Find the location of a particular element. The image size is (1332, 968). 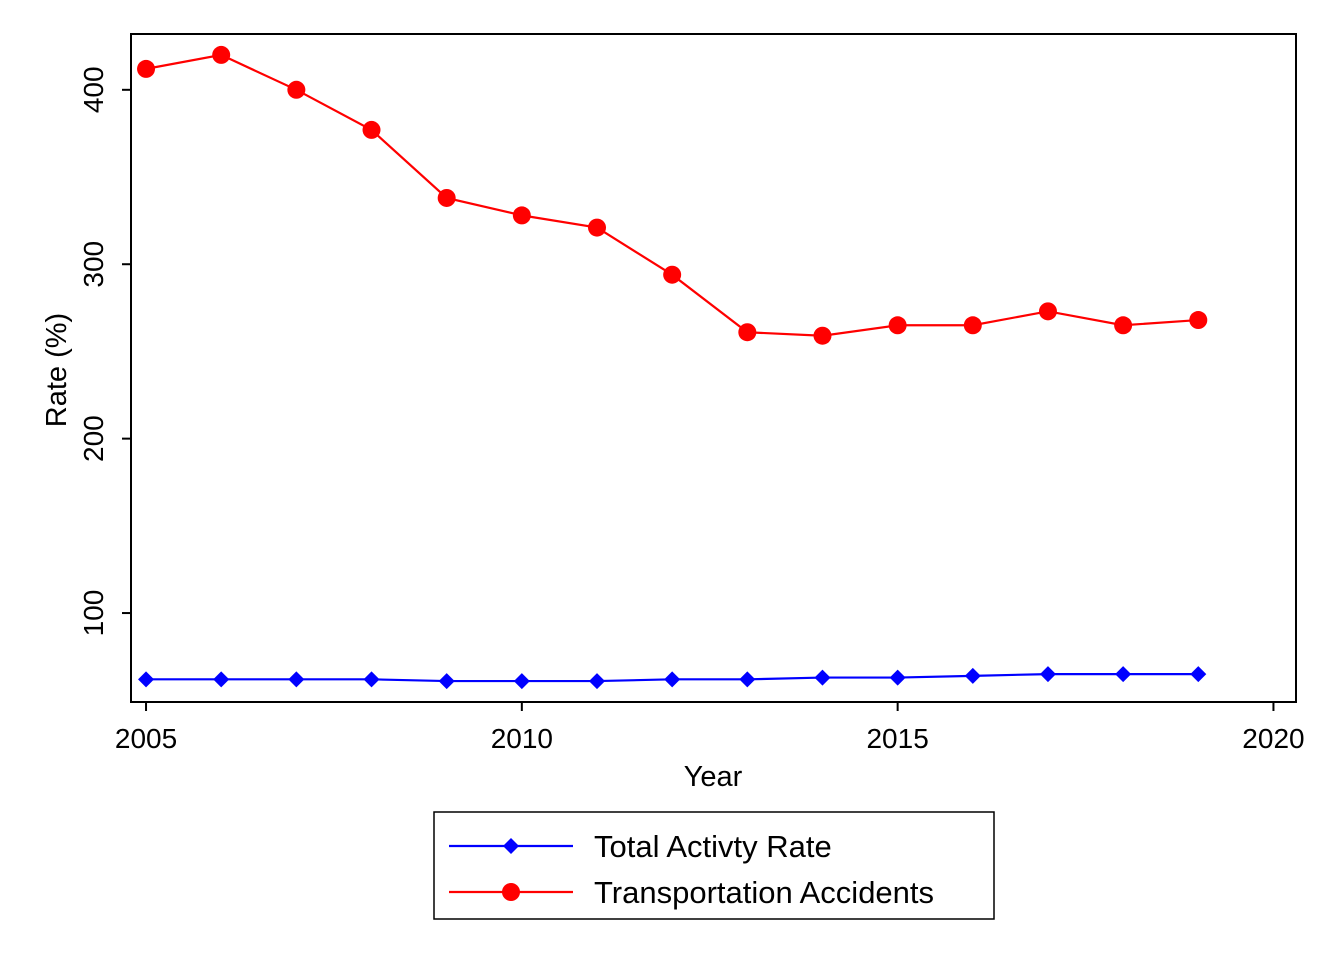

x-axis-title: Year is located at coordinates (713, 777).